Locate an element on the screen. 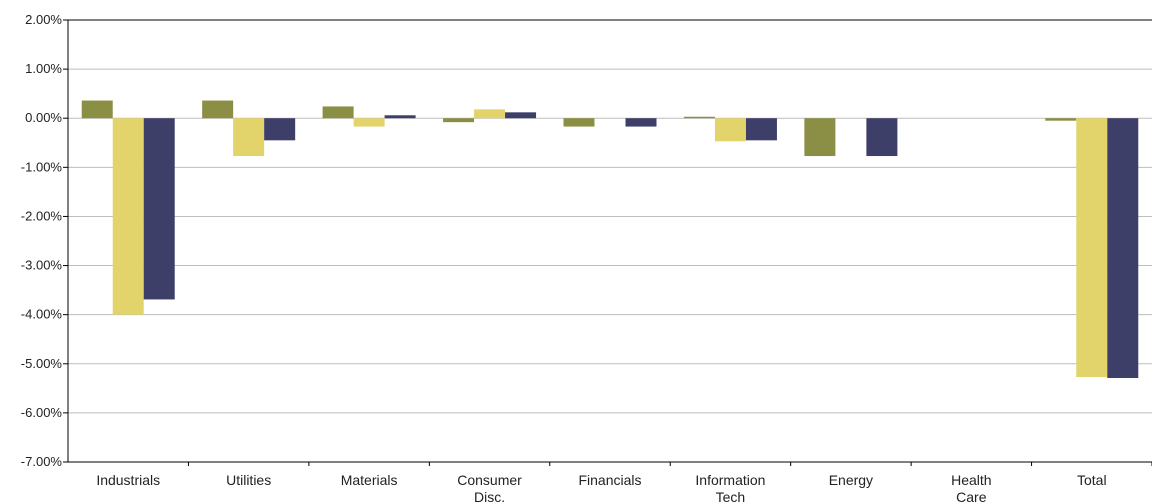  category-label: Financials is located at coordinates (609, 480).